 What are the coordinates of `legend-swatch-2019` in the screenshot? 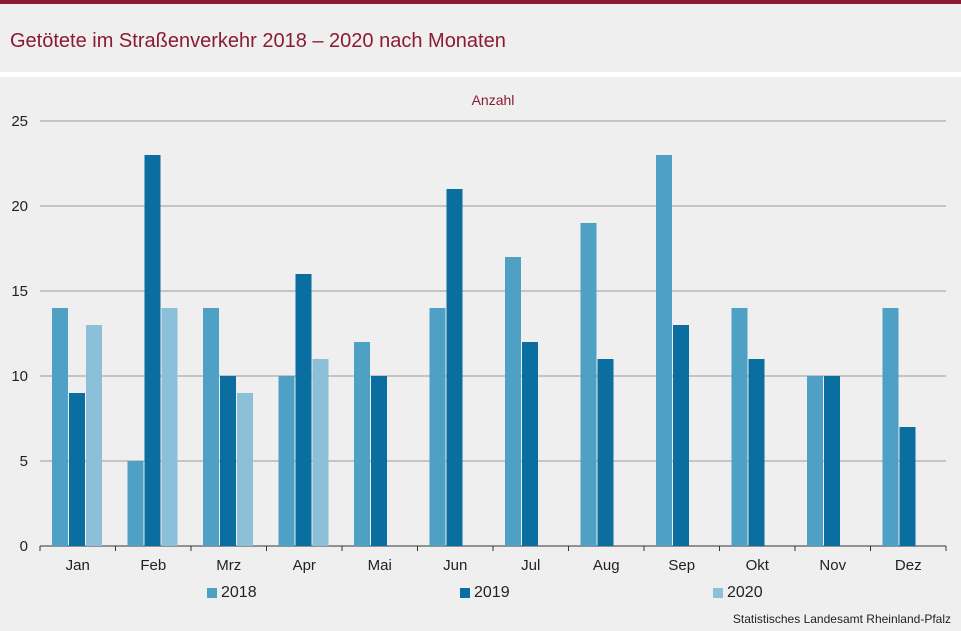 It's located at (465, 593).